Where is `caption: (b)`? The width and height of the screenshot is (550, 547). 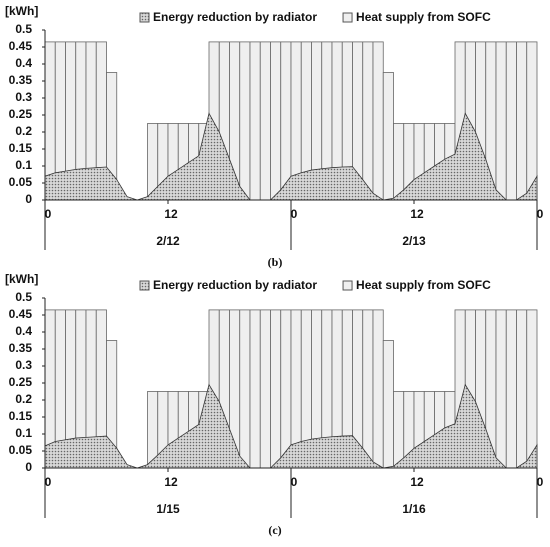
caption: (b) is located at coordinates (275, 262).